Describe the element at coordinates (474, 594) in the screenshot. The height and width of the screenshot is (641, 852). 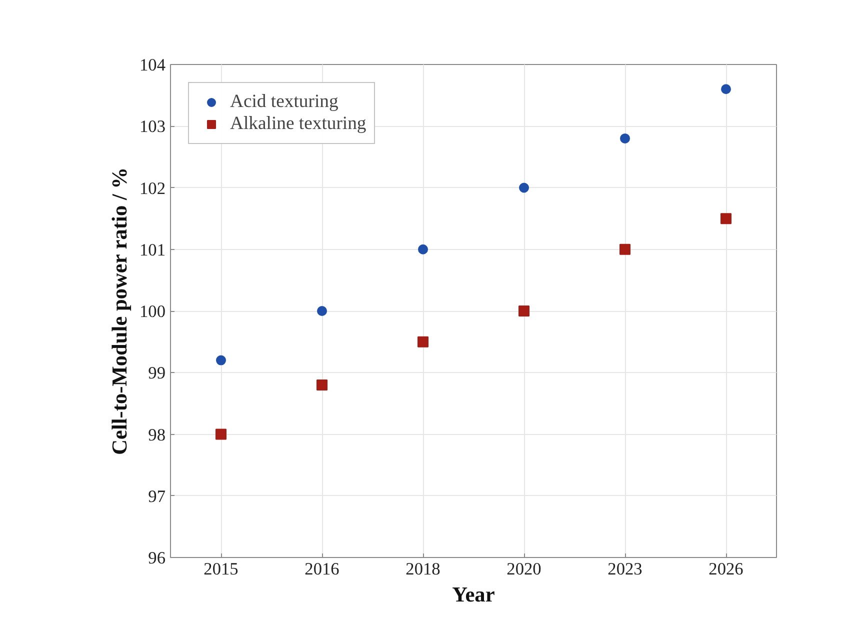
I see `x-axis-title: Year` at that location.